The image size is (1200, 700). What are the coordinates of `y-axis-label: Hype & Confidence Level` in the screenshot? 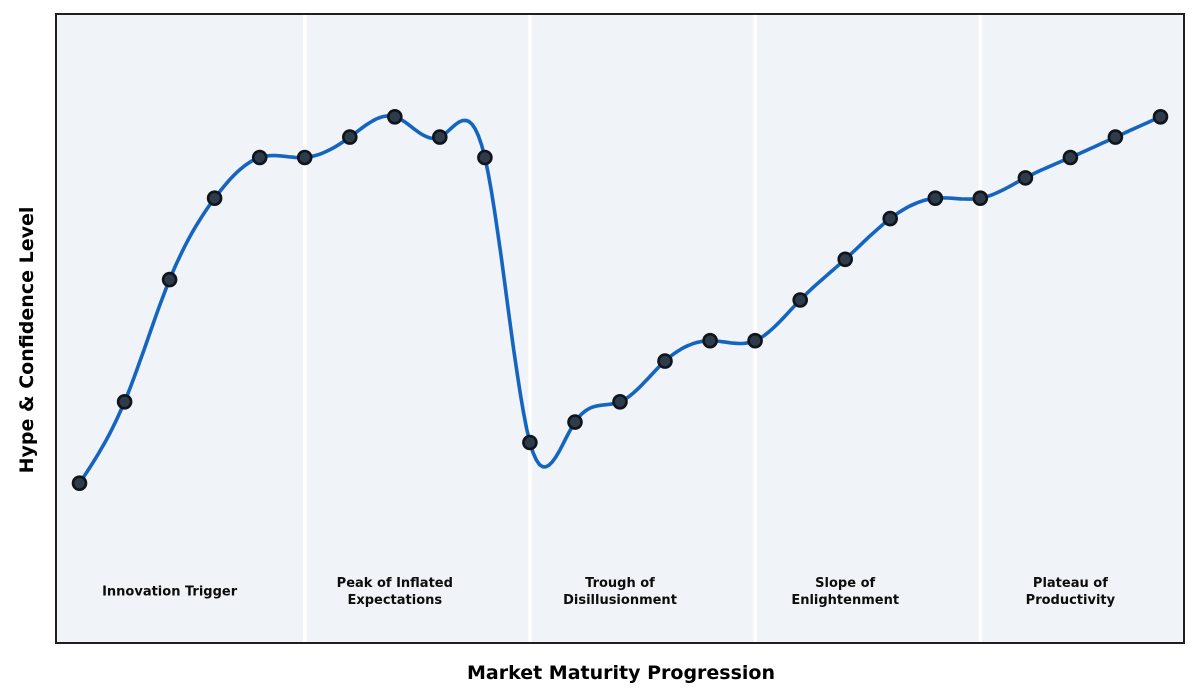 It's located at (27, 340).